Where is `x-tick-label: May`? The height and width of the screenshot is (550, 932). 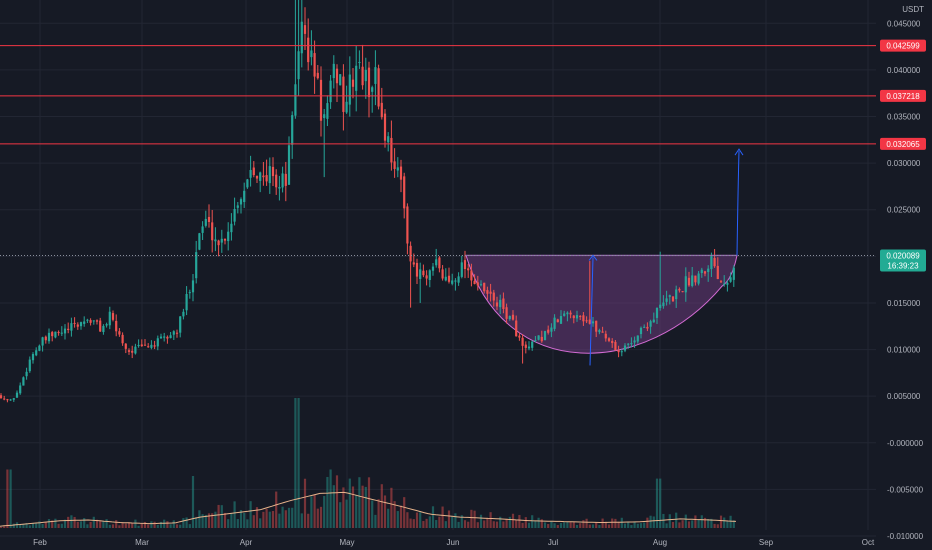
x-tick-label: May is located at coordinates (346, 542).